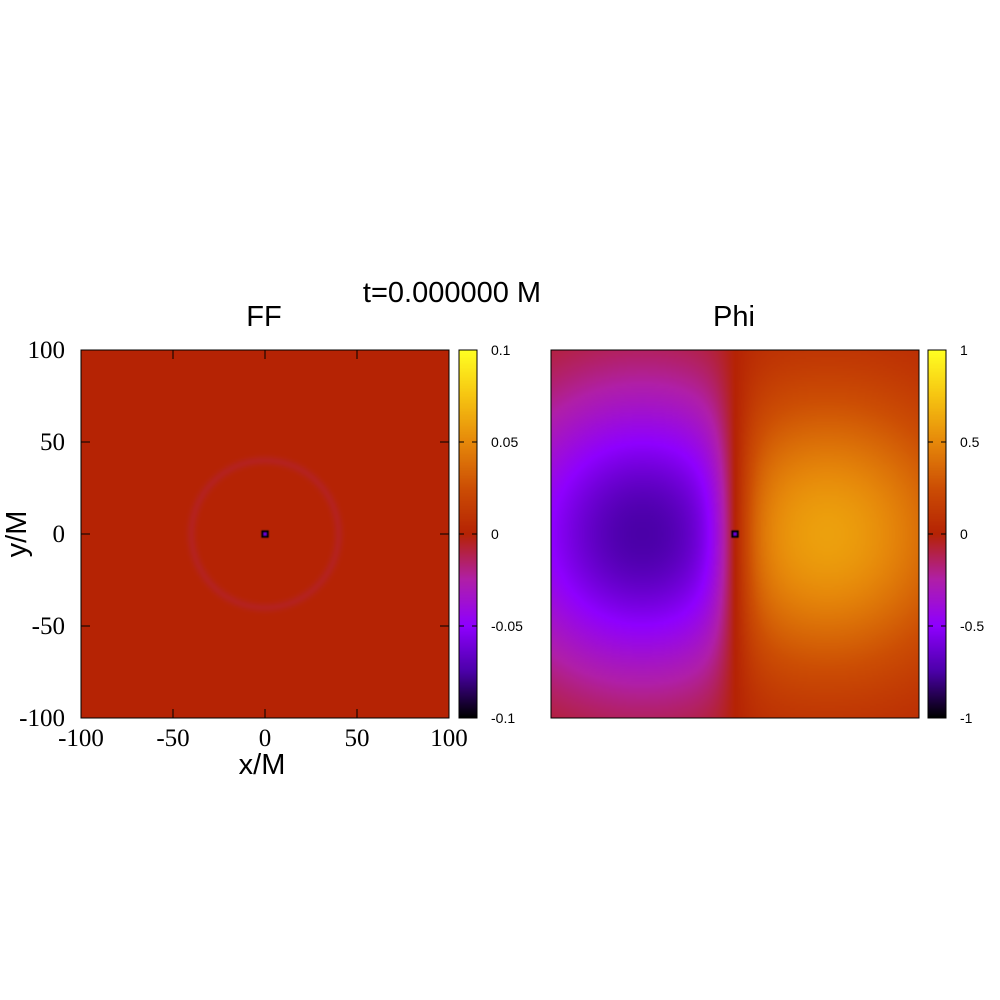 The height and width of the screenshot is (1000, 1000). What do you see at coordinates (966, 718) in the screenshot?
I see `phi-colorbar-tick-label: -1` at bounding box center [966, 718].